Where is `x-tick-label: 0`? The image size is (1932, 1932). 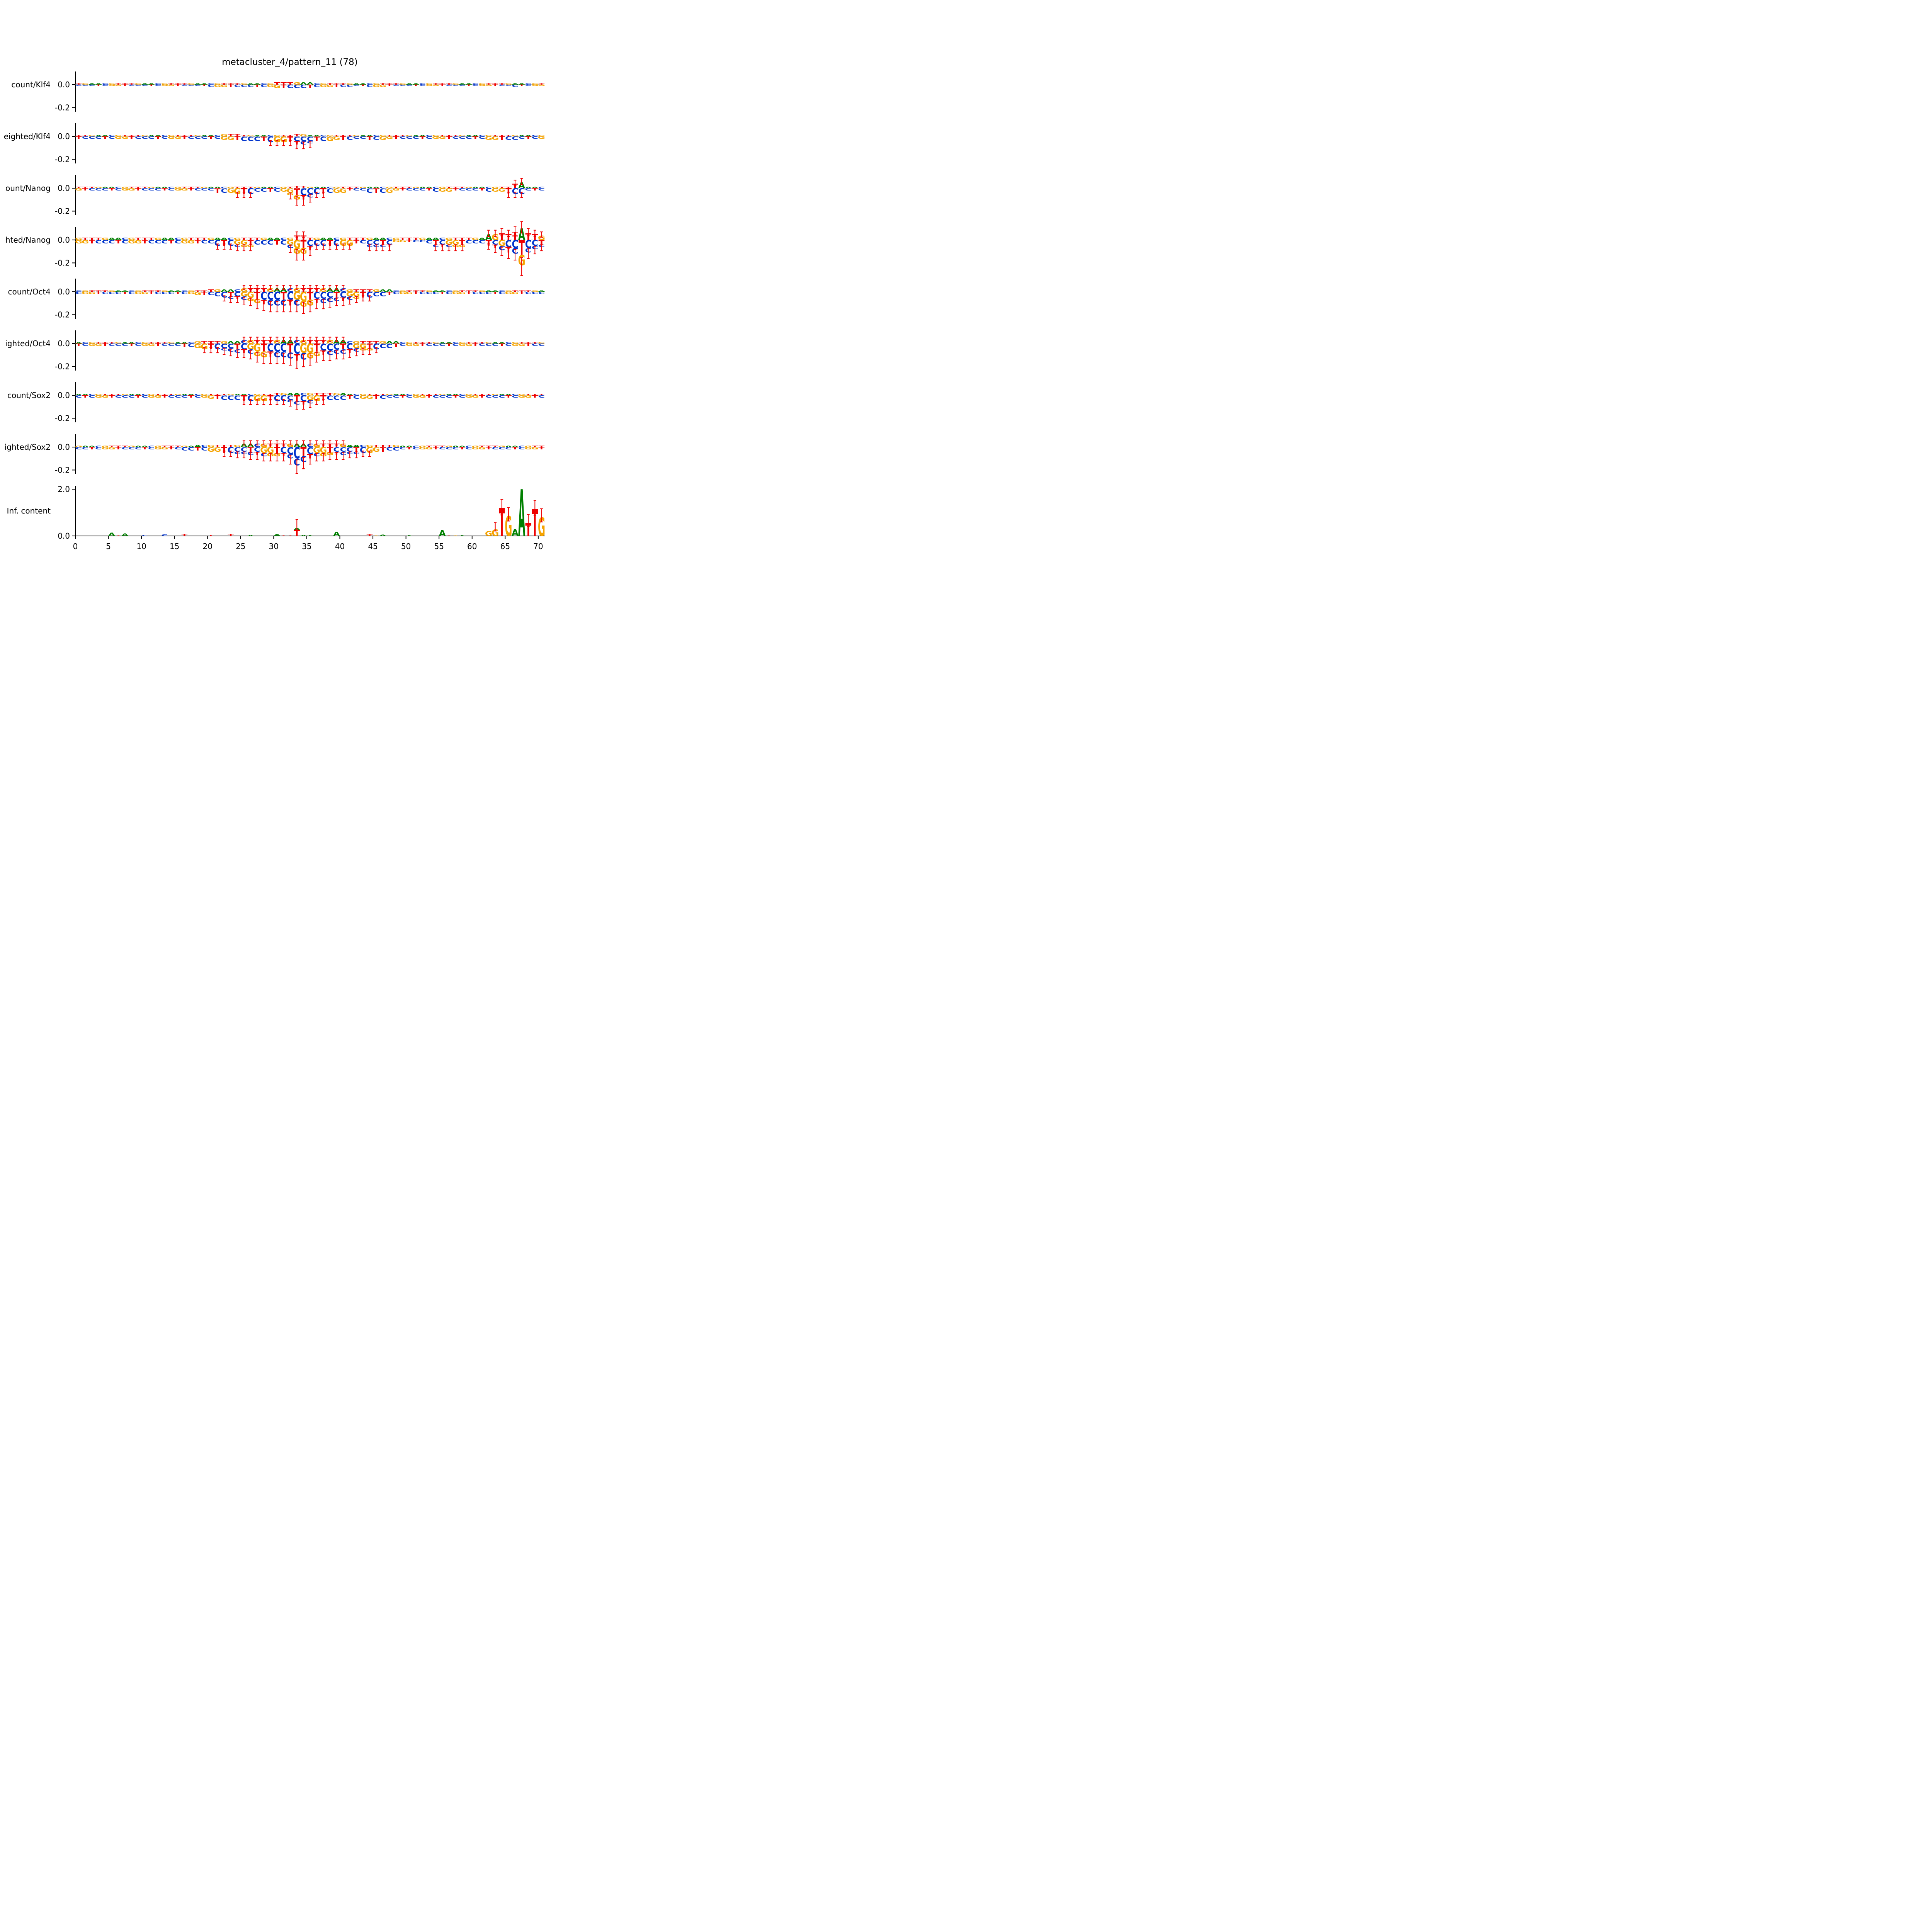 x-tick-label: 0 is located at coordinates (75, 546).